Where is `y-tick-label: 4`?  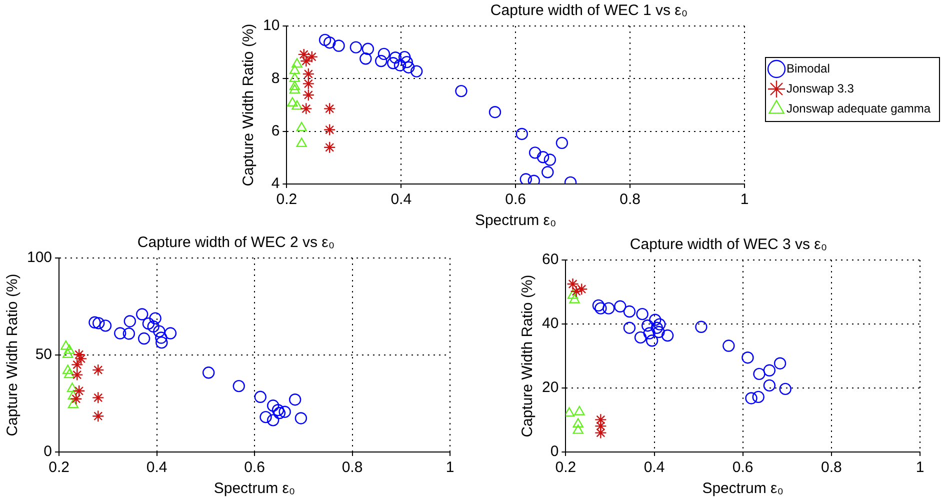
y-tick-label: 4 is located at coordinates (275, 183).